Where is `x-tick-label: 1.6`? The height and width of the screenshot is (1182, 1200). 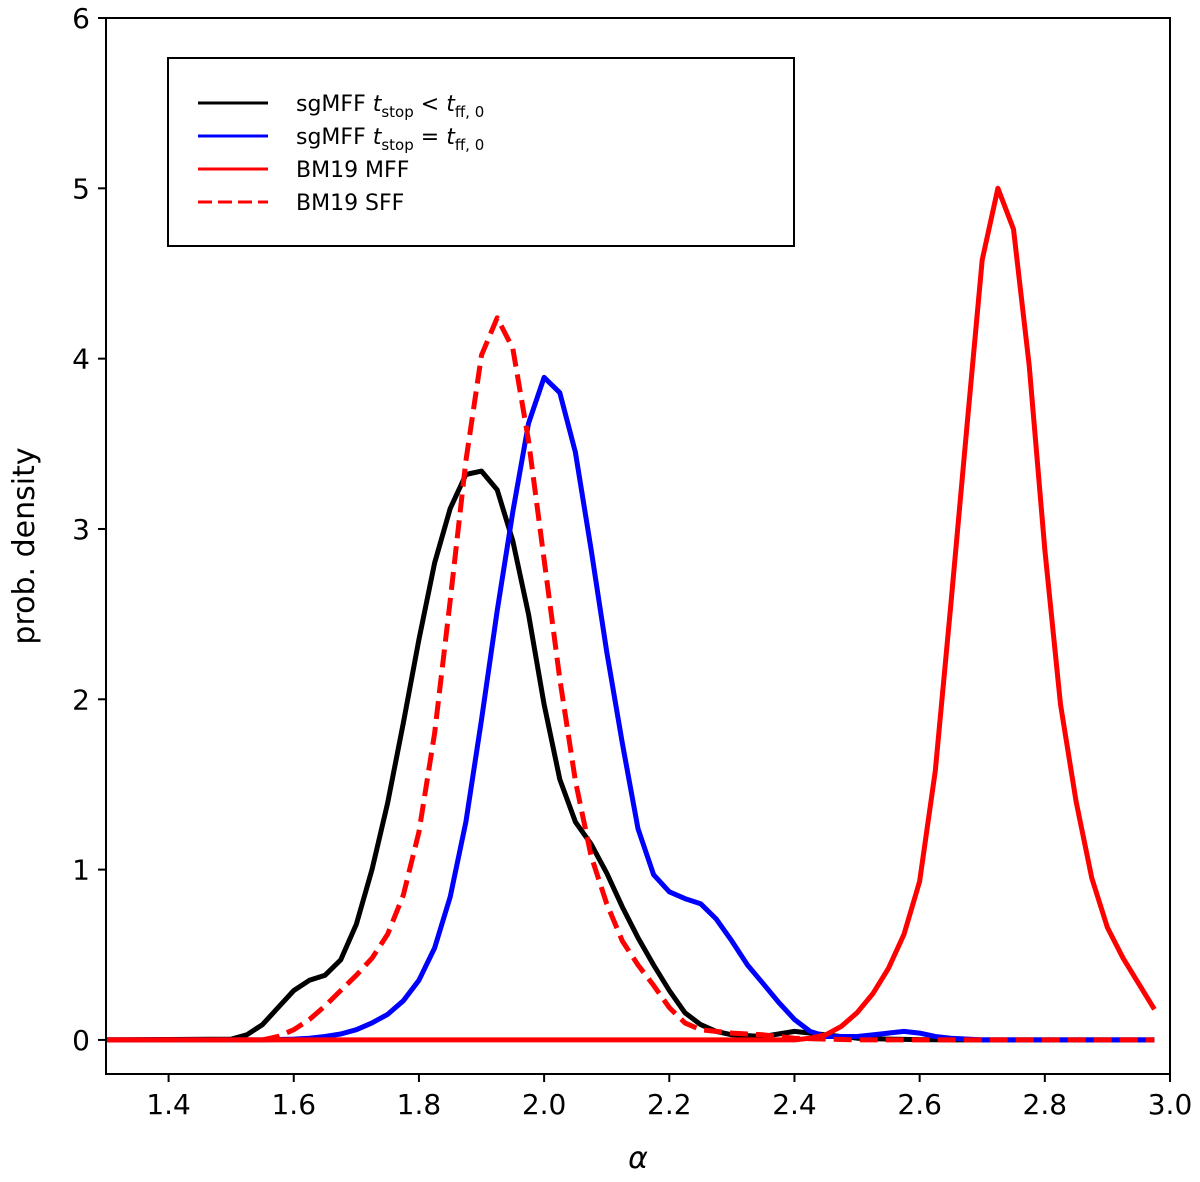 x-tick-label: 1.6 is located at coordinates (293, 1104).